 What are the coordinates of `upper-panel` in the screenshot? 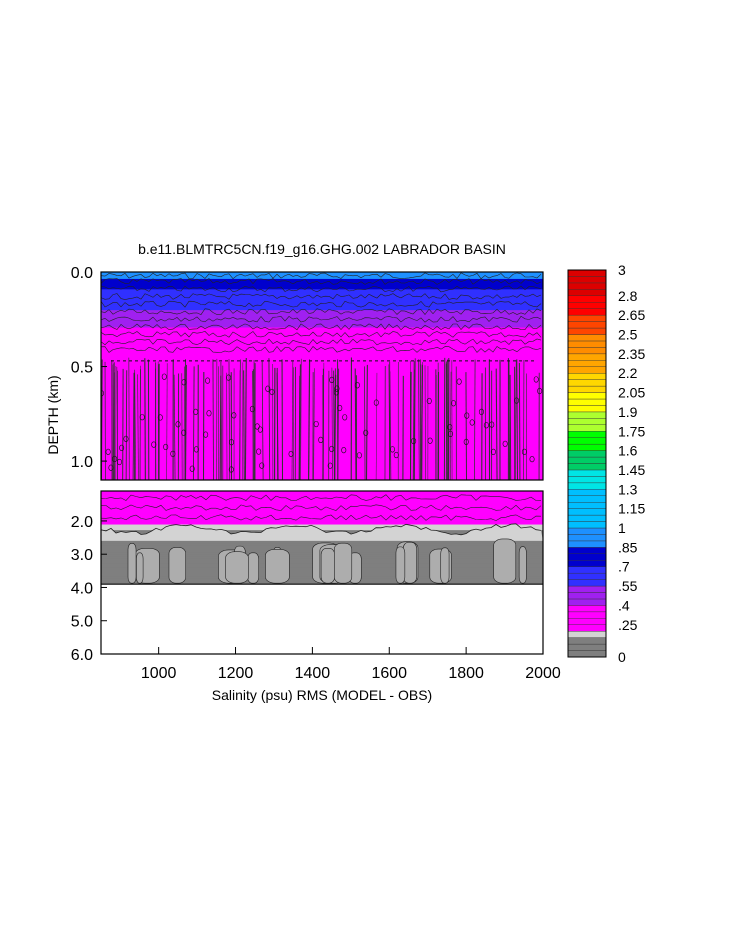 It's located at (322, 376).